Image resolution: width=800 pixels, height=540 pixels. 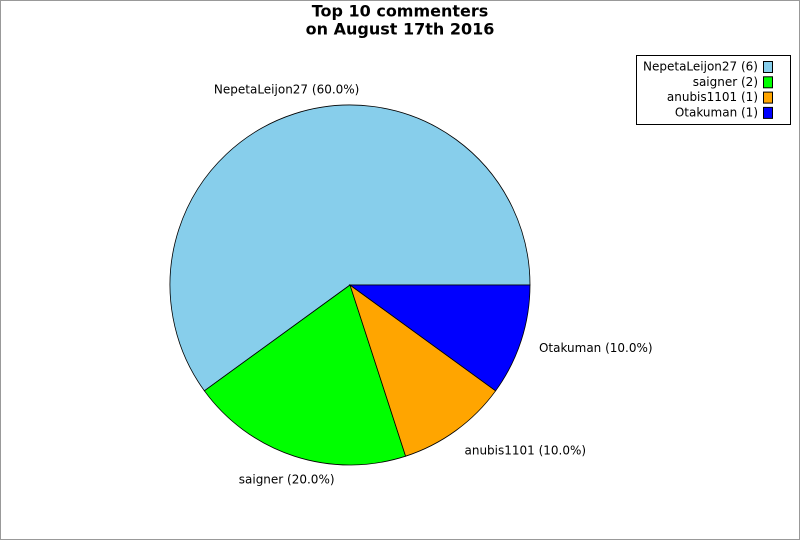 What do you see at coordinates (400, 11) in the screenshot?
I see `chart-title: Top 10 commenters` at bounding box center [400, 11].